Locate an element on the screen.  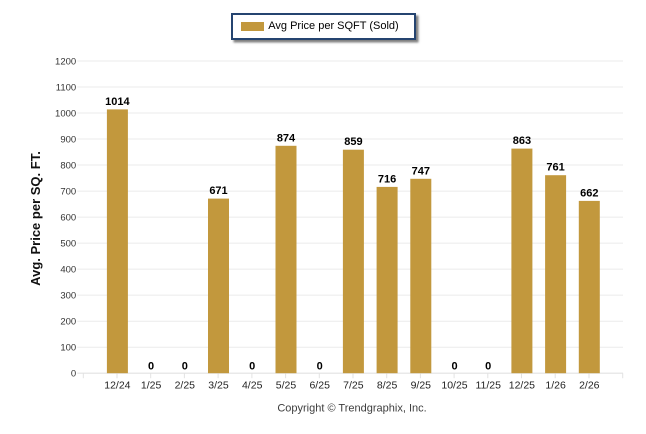
svg-text: 400 is located at coordinates (68, 269).